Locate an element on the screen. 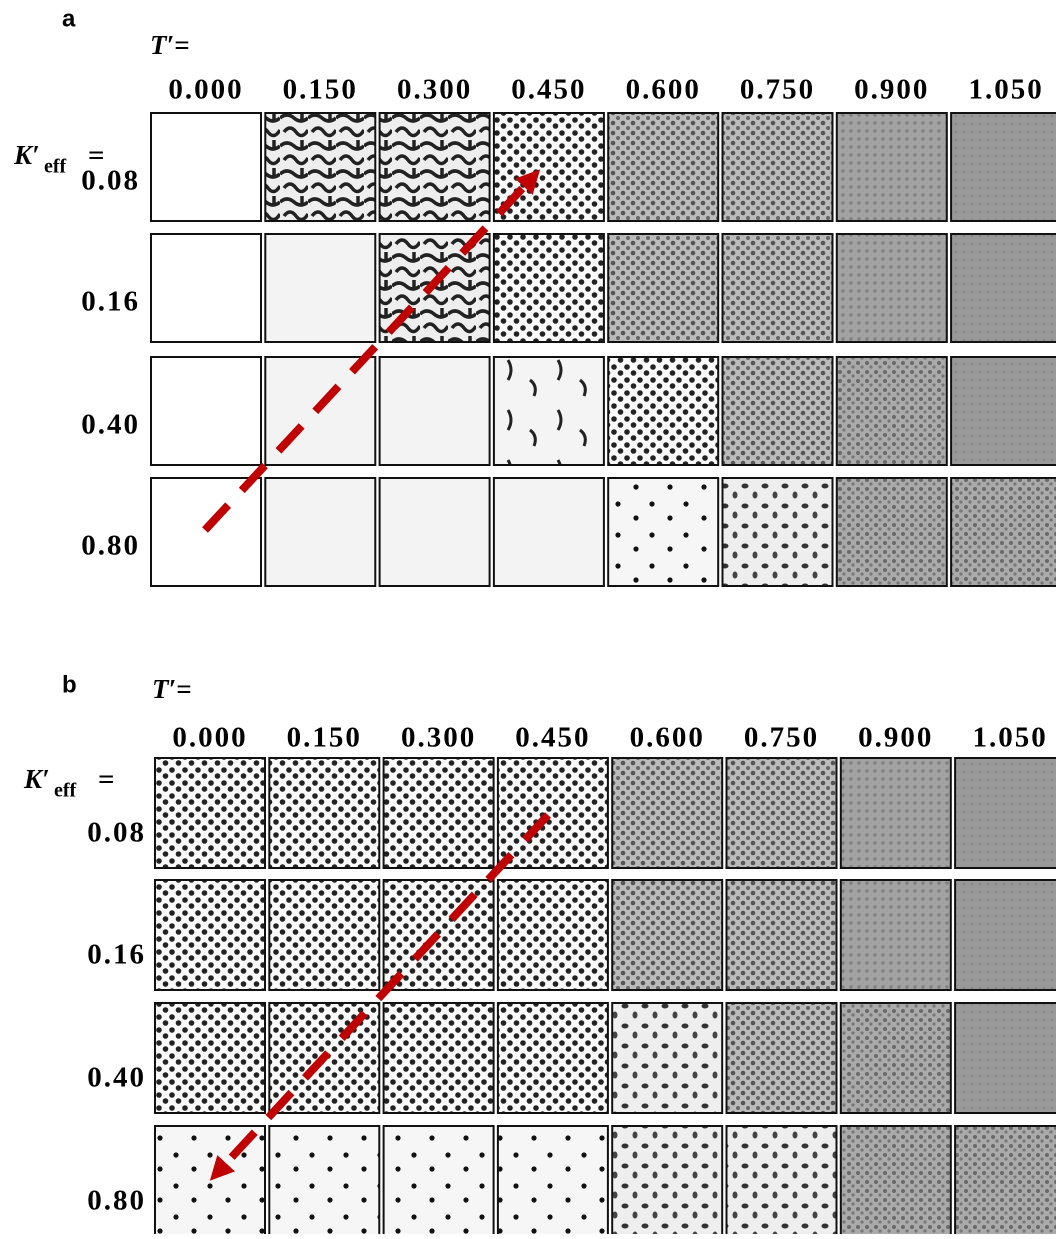 The width and height of the screenshot is (1056, 1239). panel-label: a is located at coordinates (69, 18).